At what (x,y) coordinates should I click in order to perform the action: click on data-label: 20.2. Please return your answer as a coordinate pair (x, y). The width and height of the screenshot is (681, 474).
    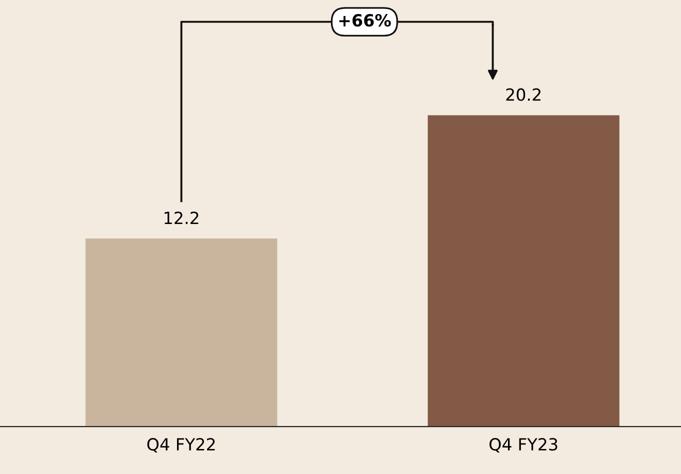
    Looking at the image, I should click on (523, 94).